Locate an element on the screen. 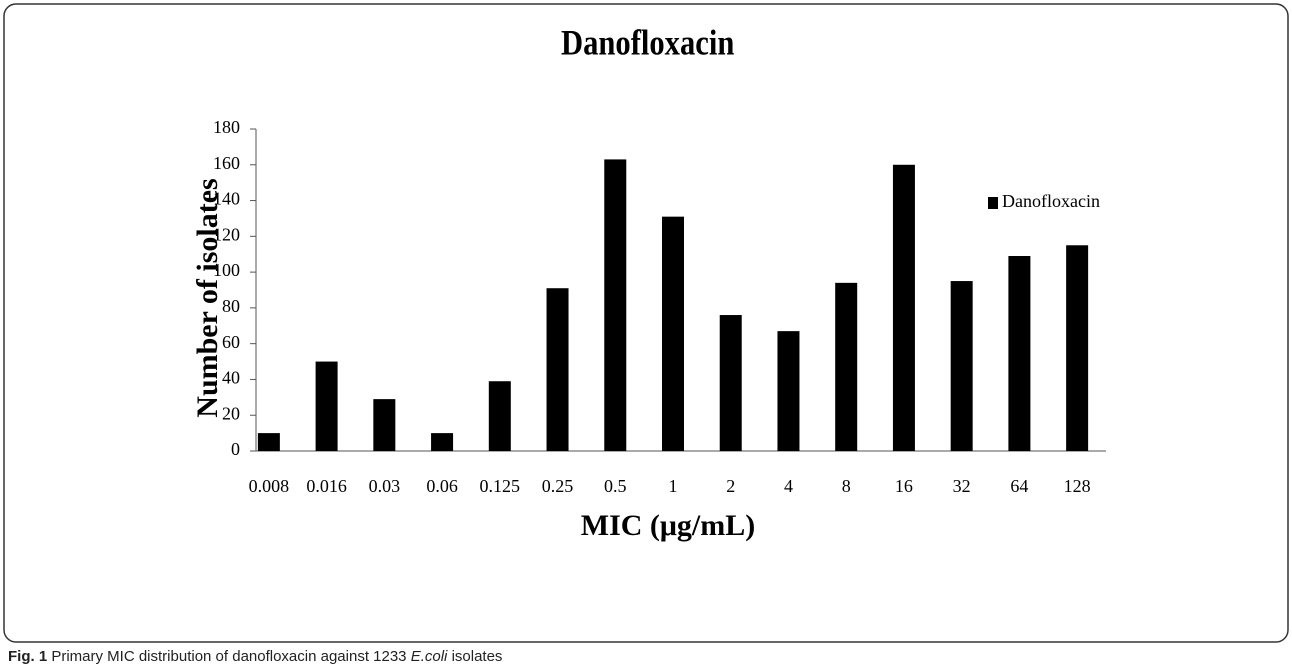 The height and width of the screenshot is (670, 1292). x-tick-label: 0.125 is located at coordinates (500, 486).